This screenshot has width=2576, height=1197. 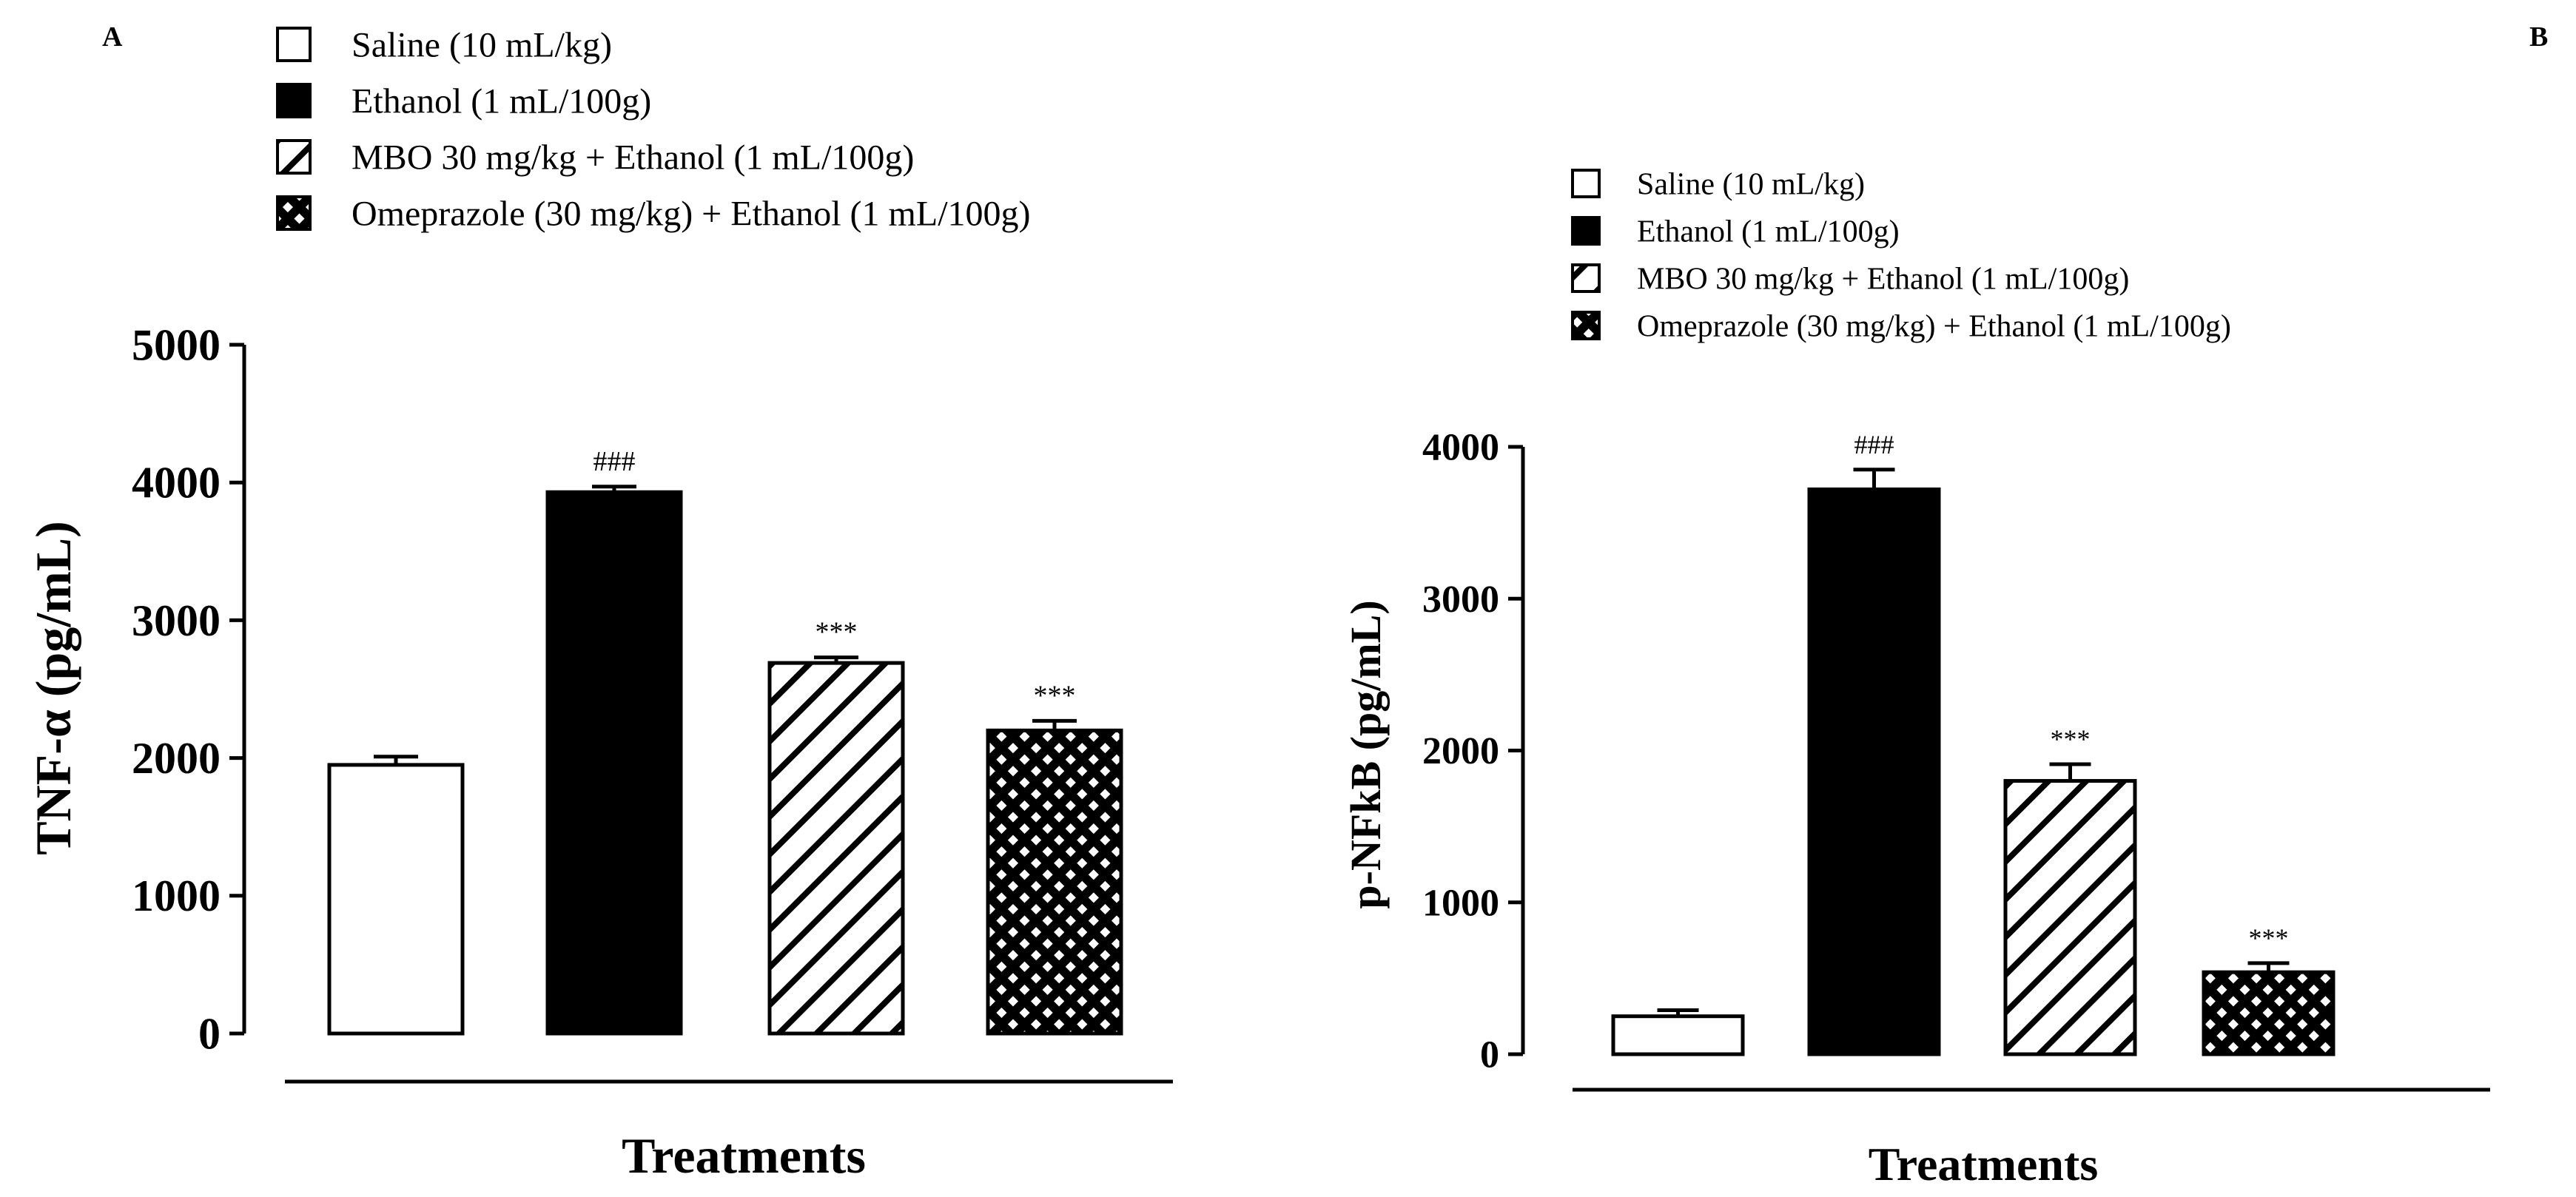 I want to click on x-axis-label-b: Treatments, so click(x=1983, y=1164).